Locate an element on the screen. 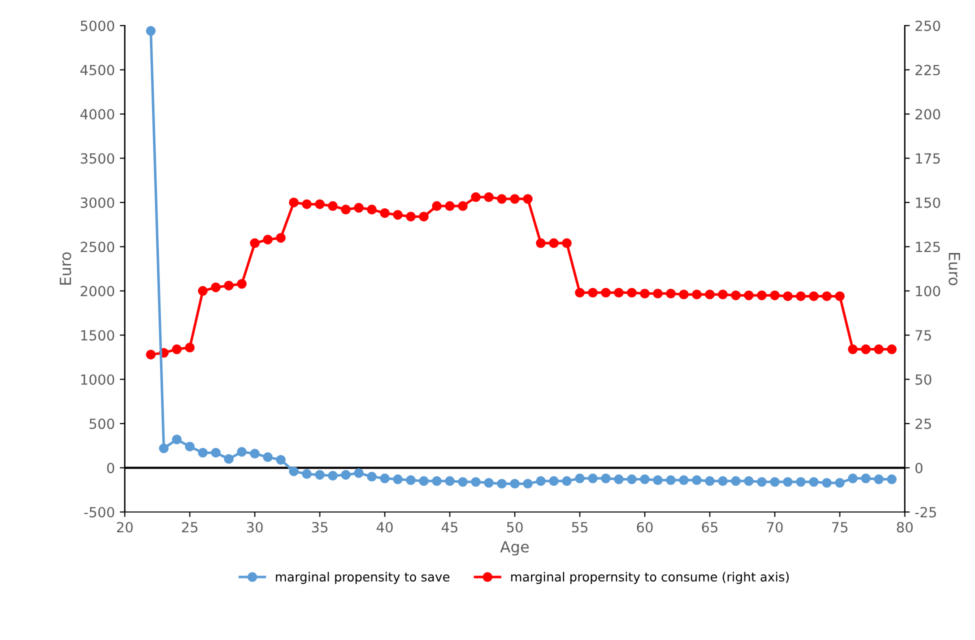  x-tick-label: 80 is located at coordinates (904, 527).